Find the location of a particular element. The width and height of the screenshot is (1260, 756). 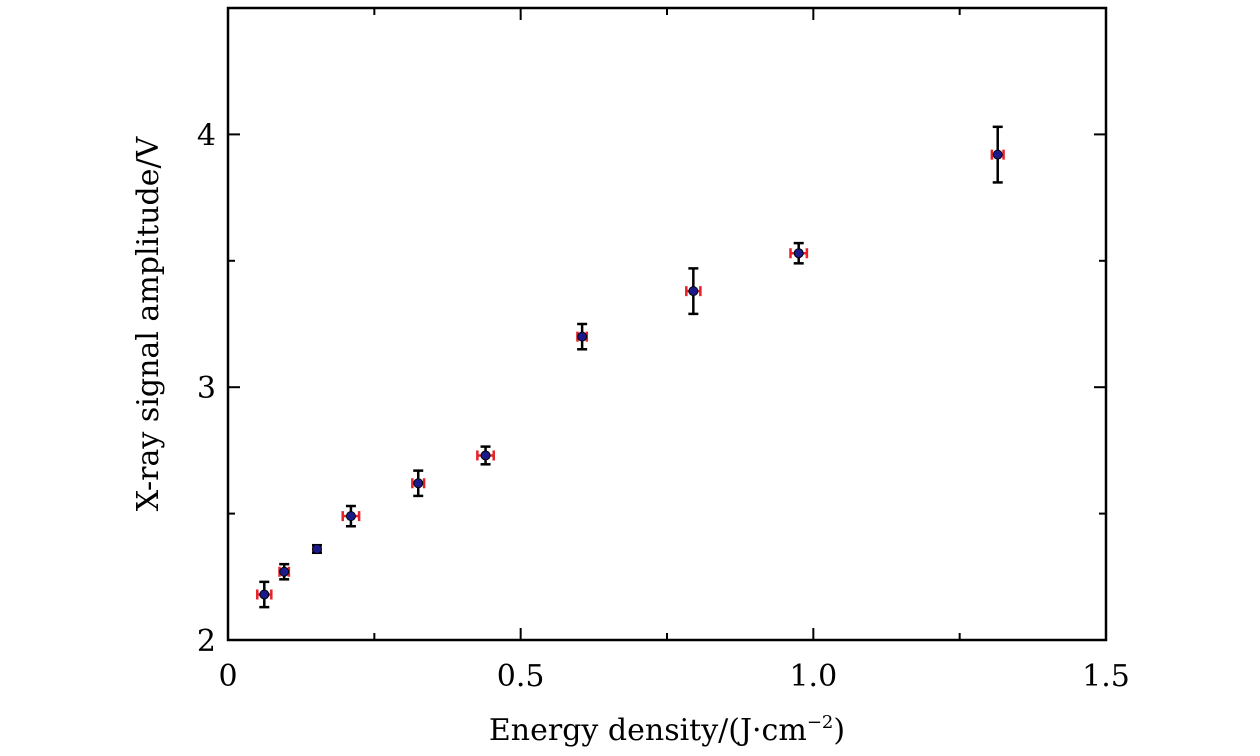

x-tick-label: 0 is located at coordinates (227, 676).